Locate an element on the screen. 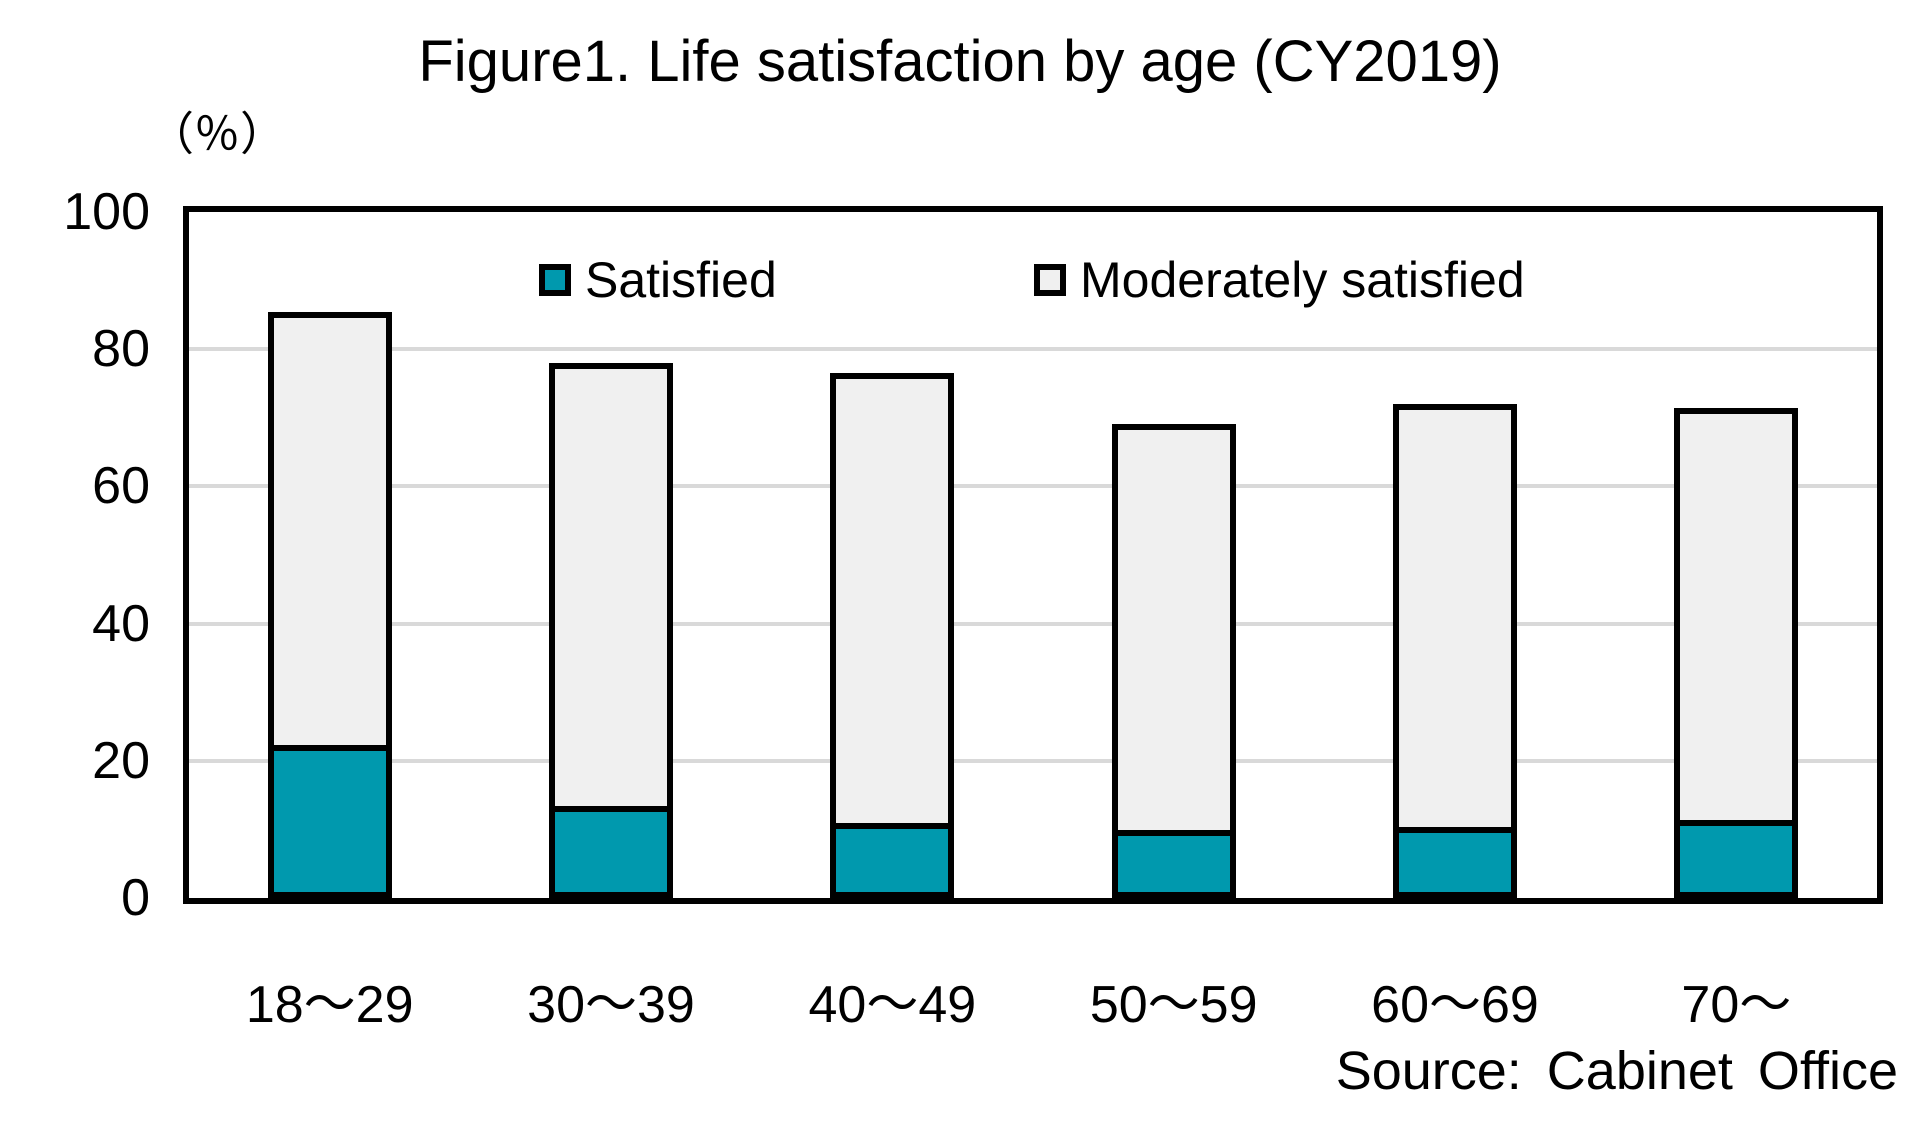 The height and width of the screenshot is (1145, 1920). y-tick-label-80: 80 is located at coordinates (121, 349).